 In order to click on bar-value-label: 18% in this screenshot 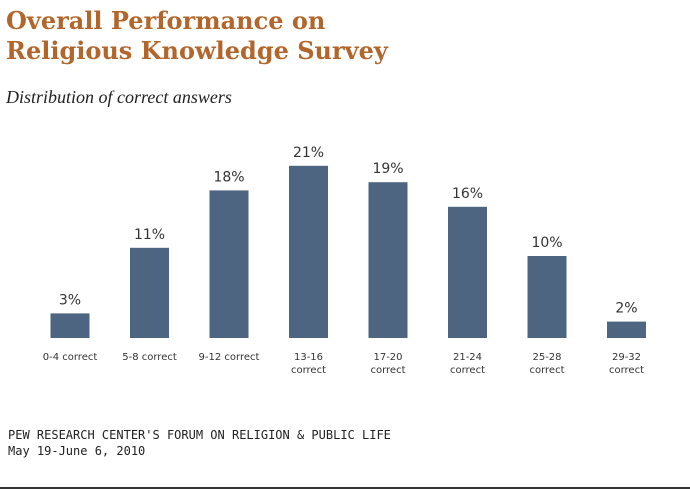, I will do `click(228, 177)`.